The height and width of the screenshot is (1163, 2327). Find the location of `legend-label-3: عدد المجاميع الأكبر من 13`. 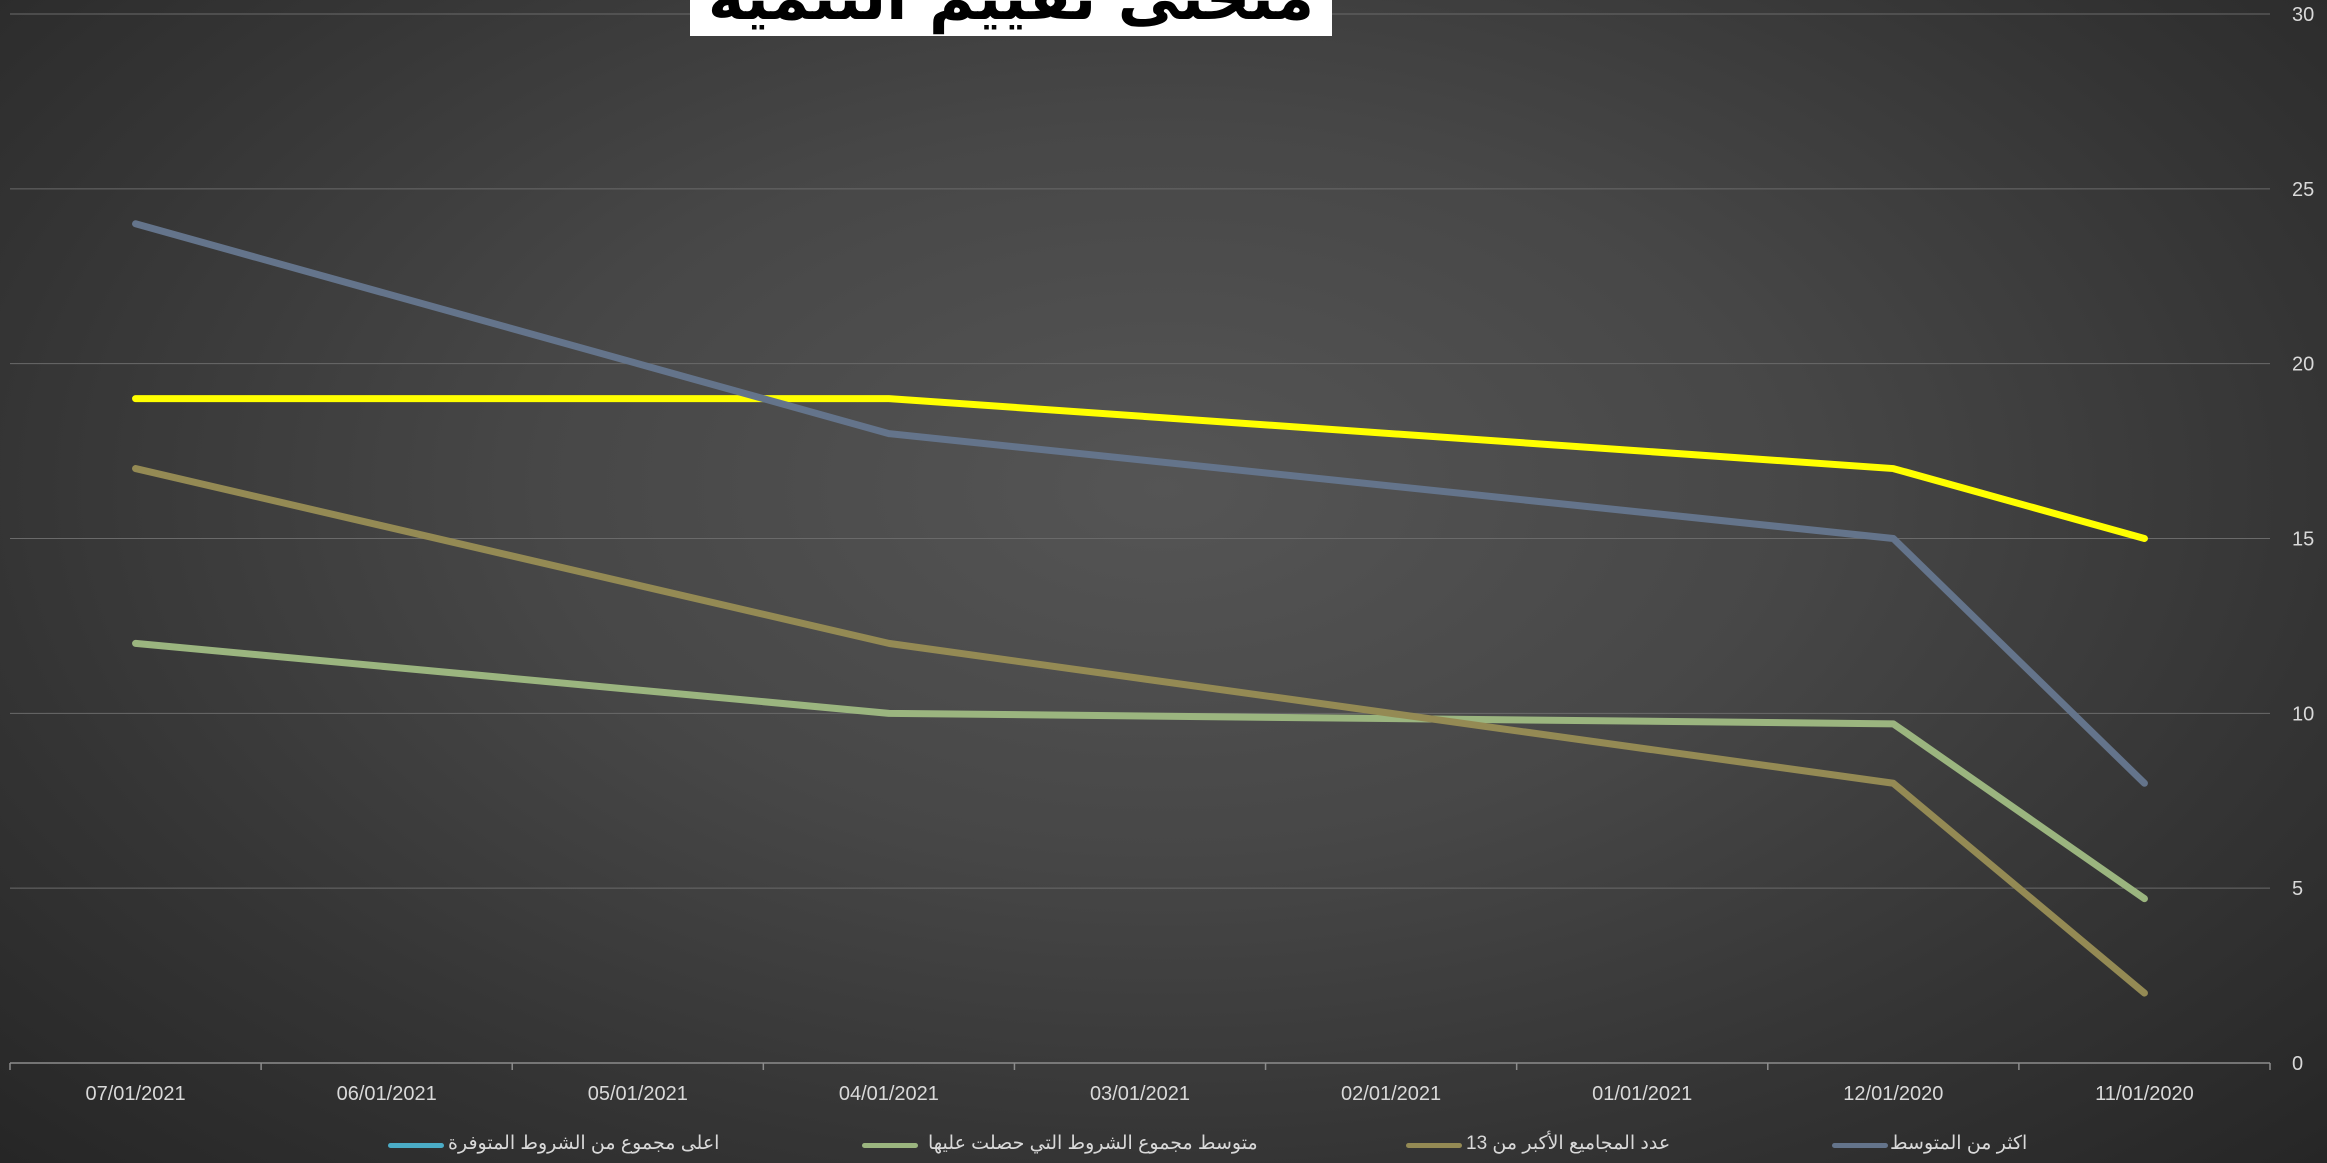

legend-label-3: عدد المجاميع الأكبر من 13 is located at coordinates (1568, 1143).